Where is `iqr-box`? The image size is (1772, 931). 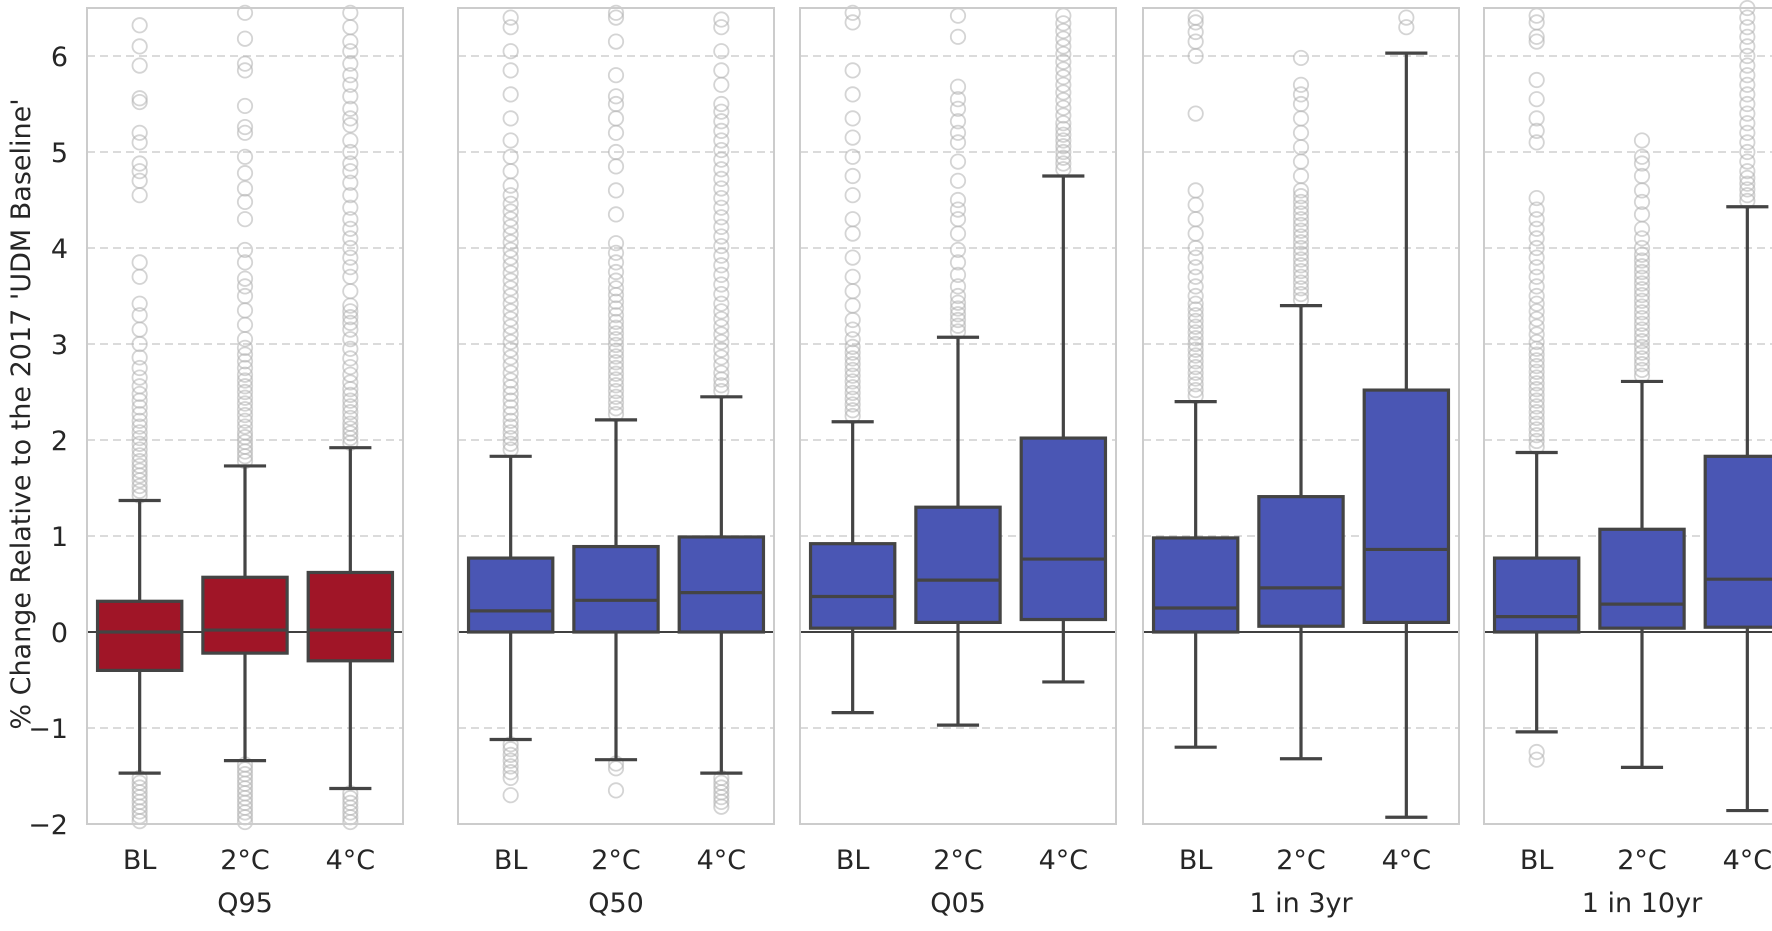 iqr-box is located at coordinates (350, 616).